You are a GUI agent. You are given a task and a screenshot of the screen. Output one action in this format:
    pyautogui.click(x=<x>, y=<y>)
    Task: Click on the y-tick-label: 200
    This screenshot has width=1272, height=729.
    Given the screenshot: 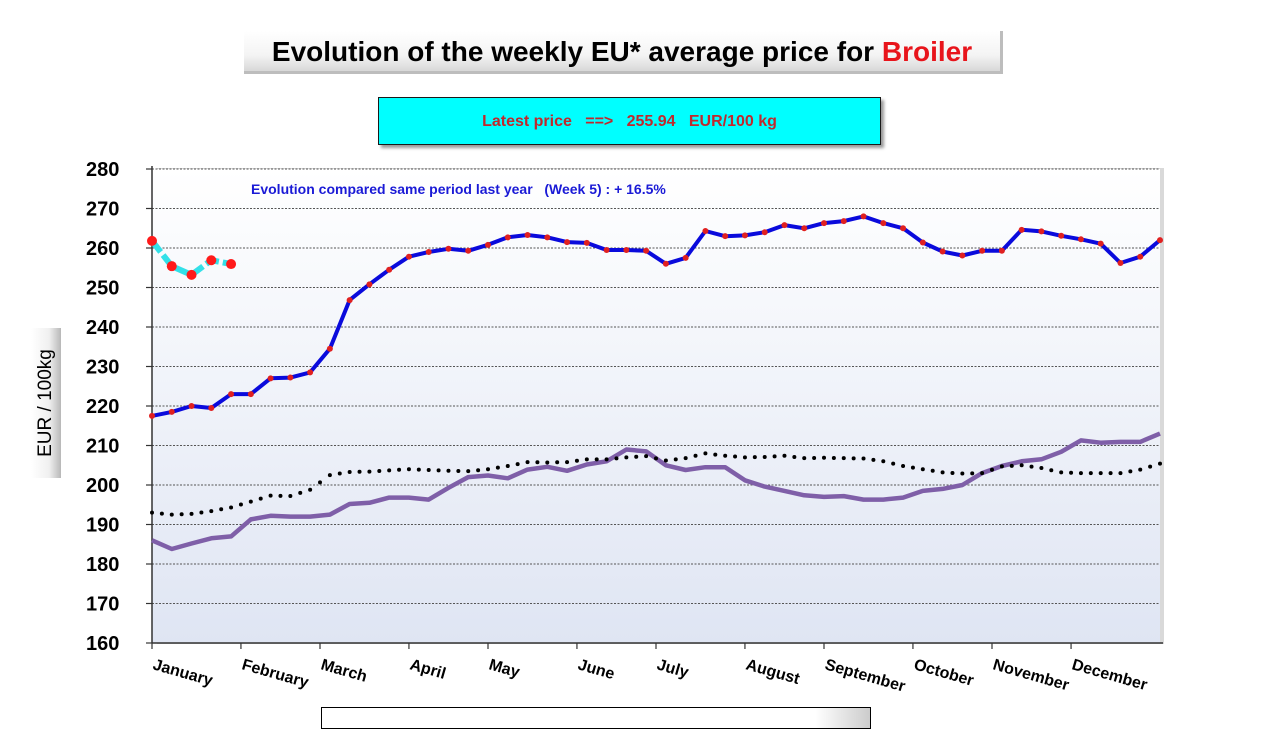 What is the action you would take?
    pyautogui.click(x=102, y=486)
    